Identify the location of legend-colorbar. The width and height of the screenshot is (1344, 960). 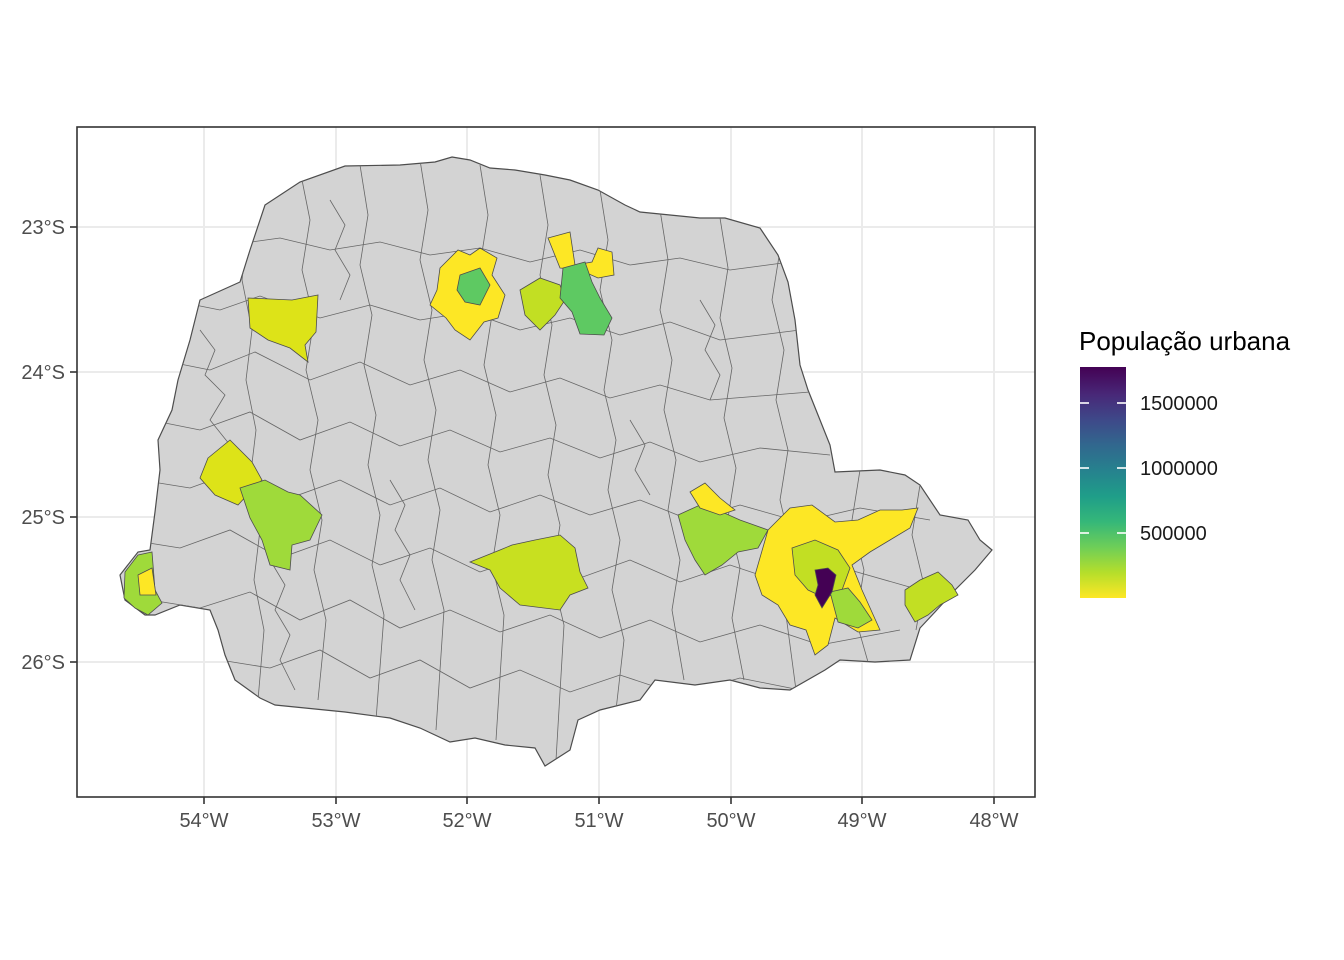
(1103, 482).